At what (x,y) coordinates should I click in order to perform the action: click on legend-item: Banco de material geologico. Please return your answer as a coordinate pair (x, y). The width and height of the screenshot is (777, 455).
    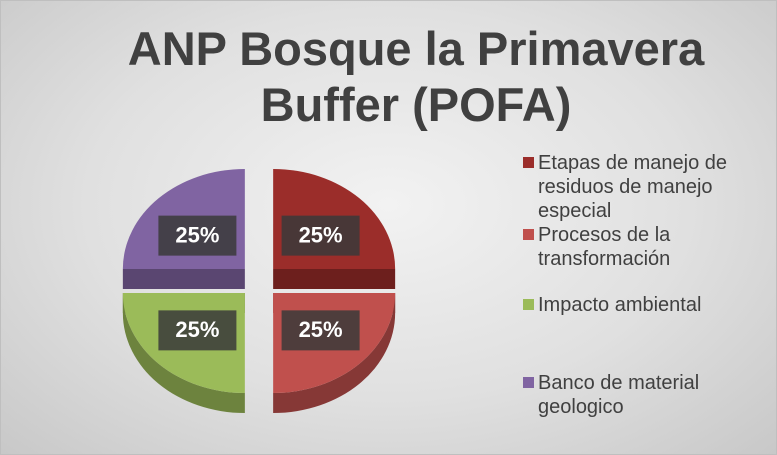
    Looking at the image, I should click on (648, 395).